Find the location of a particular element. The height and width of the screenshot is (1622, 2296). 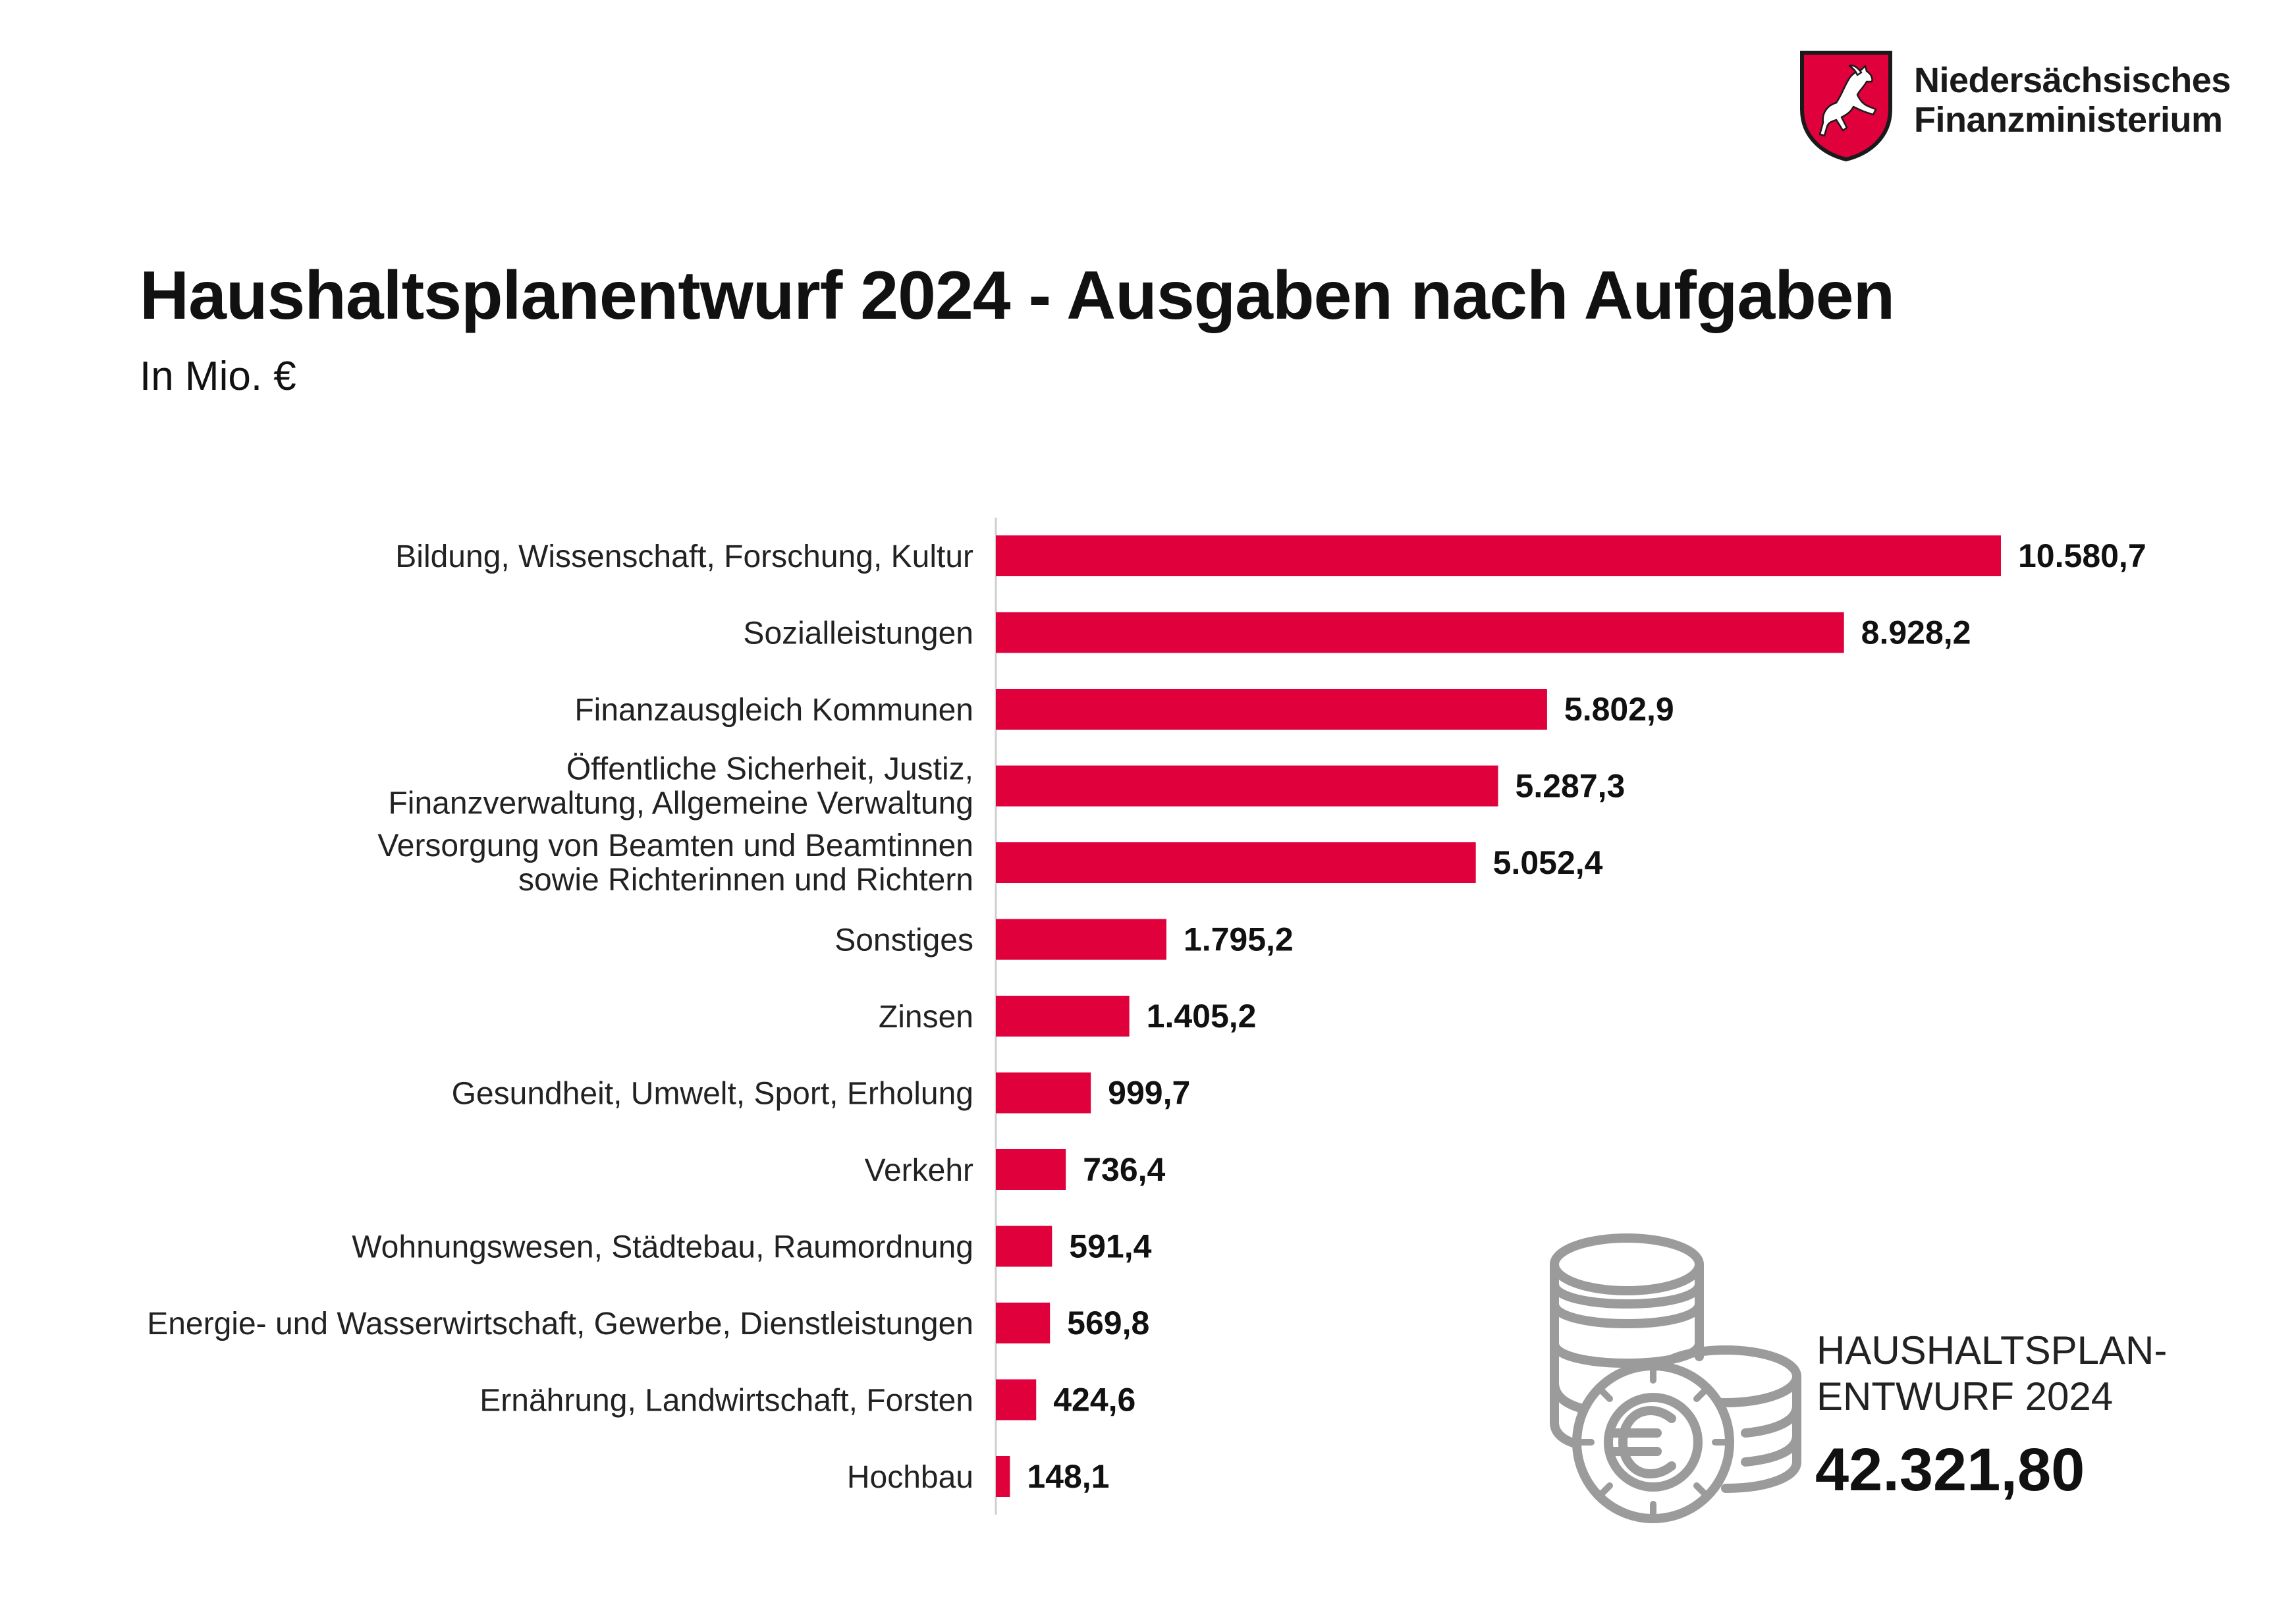

category-label: Öffentliche Sicherheit, Justiz, is located at coordinates (769, 770).